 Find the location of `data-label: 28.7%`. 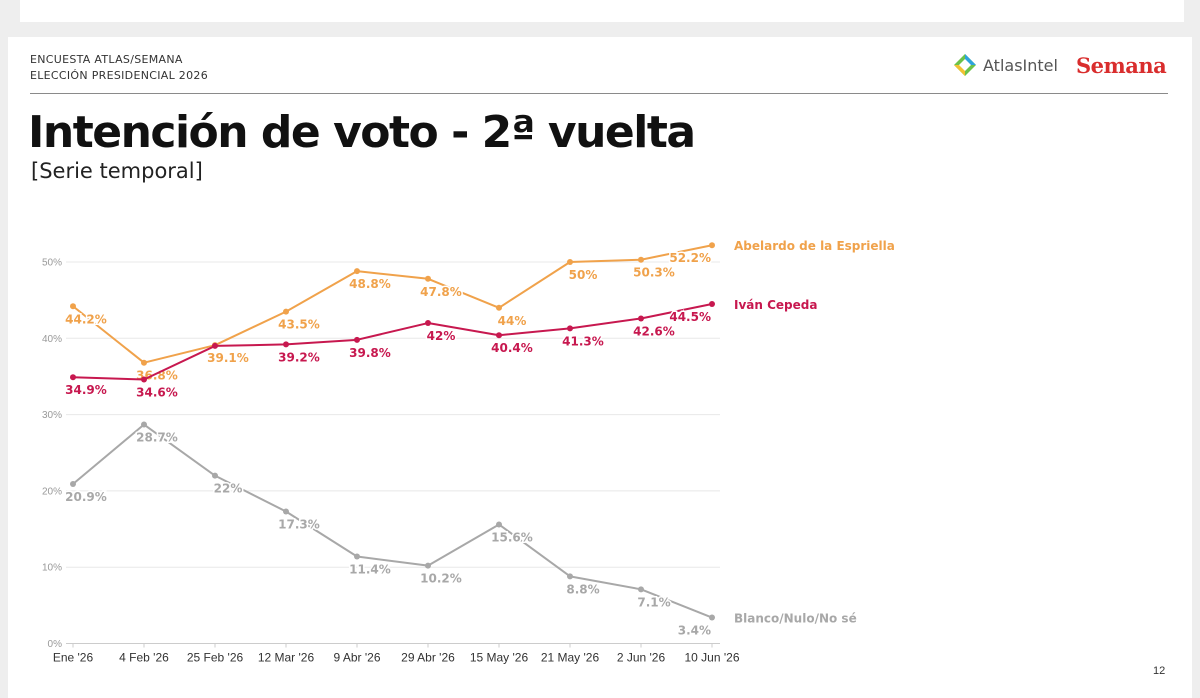

data-label: 28.7% is located at coordinates (157, 438).